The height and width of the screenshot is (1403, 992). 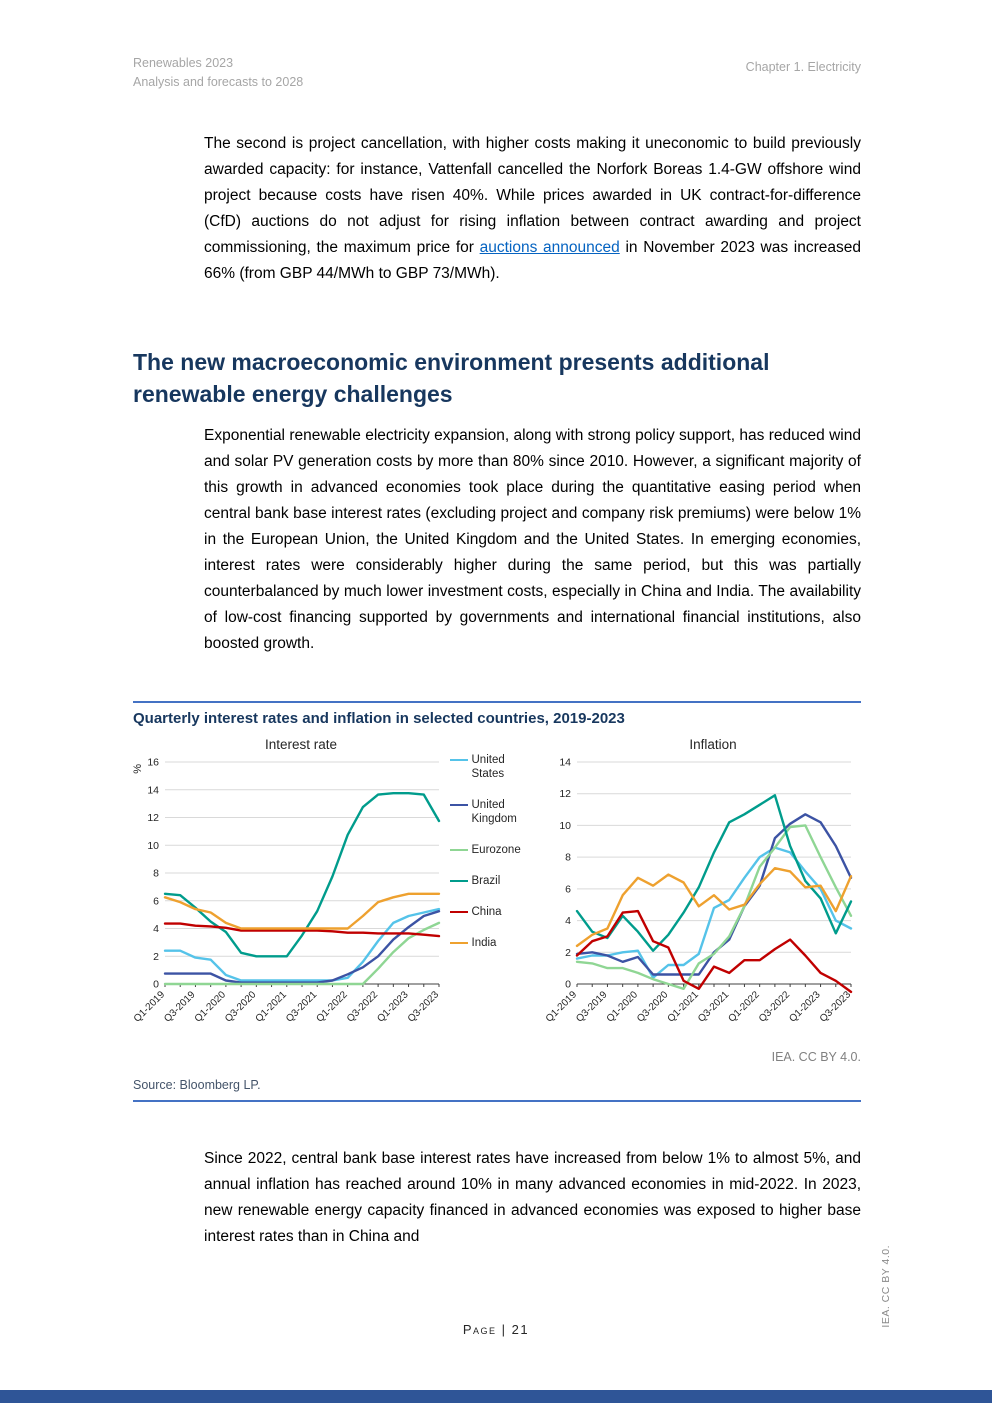 What do you see at coordinates (494, 812) in the screenshot?
I see `legend-label: United Kingdom` at bounding box center [494, 812].